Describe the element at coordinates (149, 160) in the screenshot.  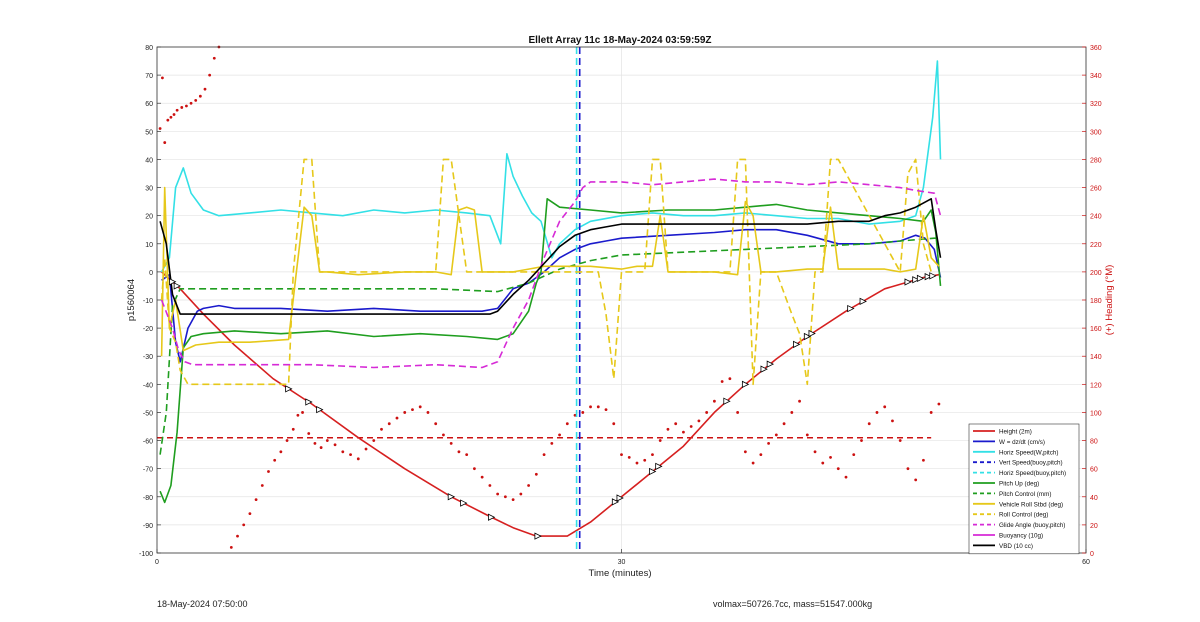
I see `y-tick-label: 40` at that location.